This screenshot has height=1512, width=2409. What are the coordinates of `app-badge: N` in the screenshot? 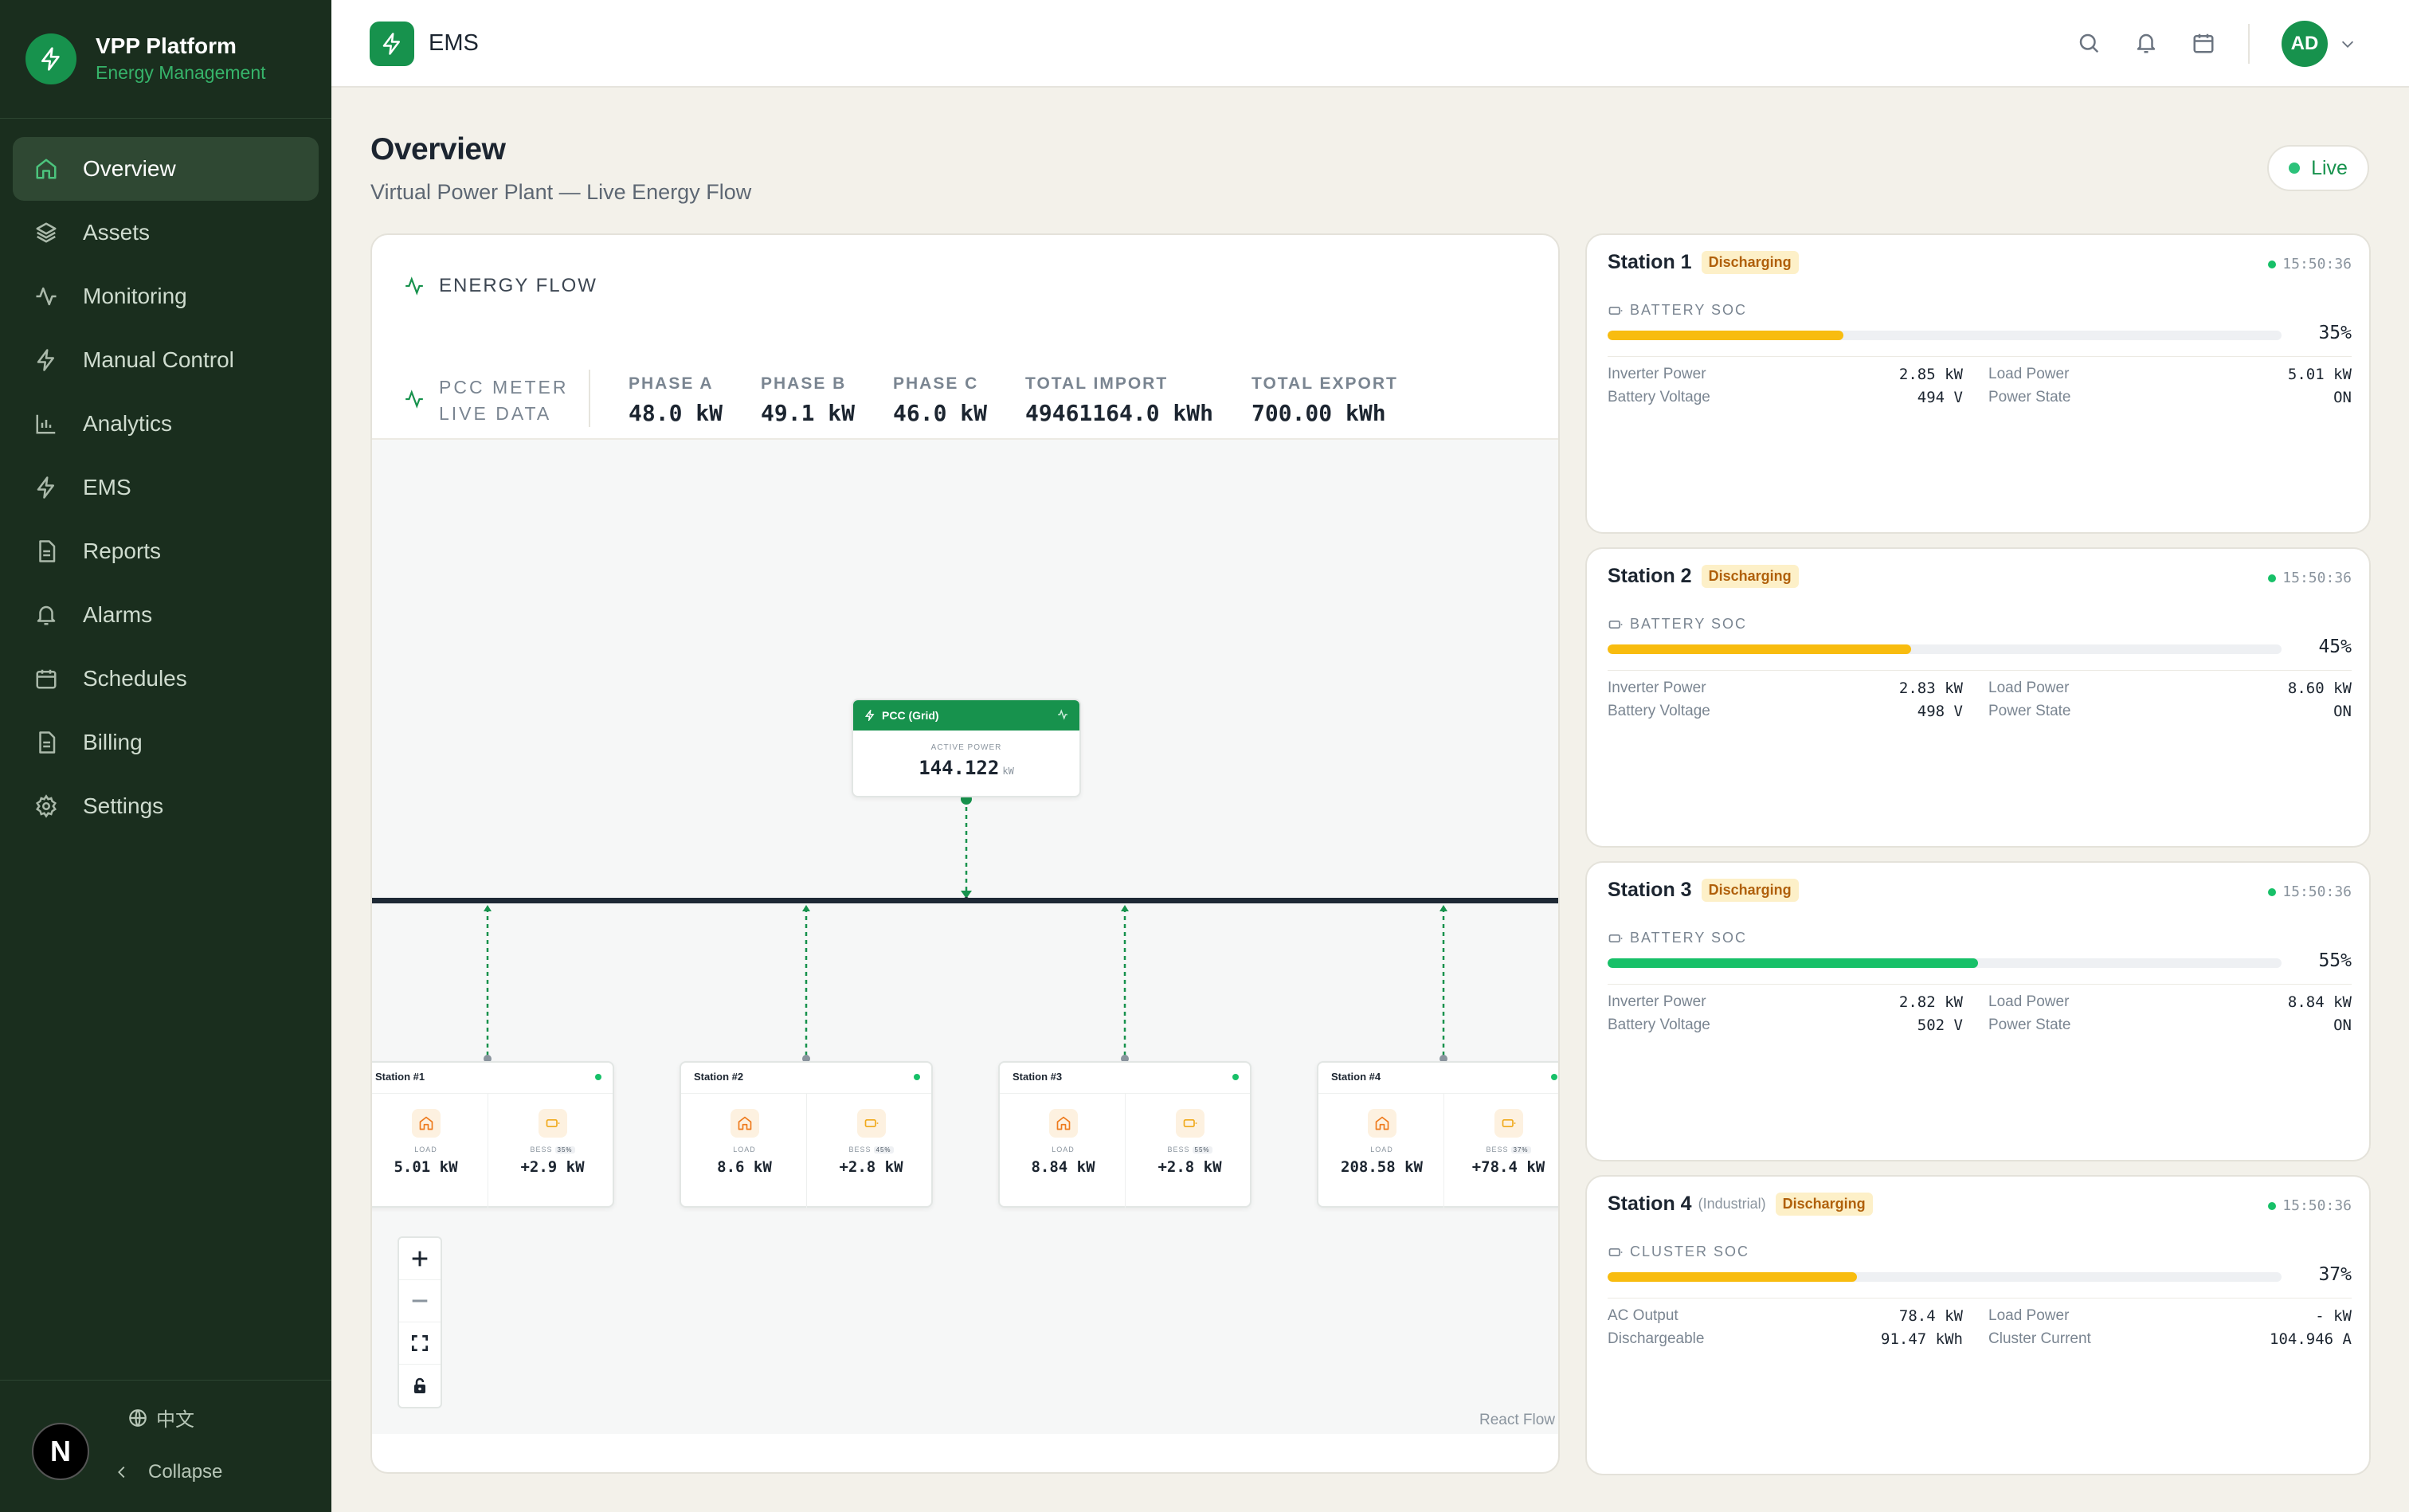 It's located at (60, 1452).